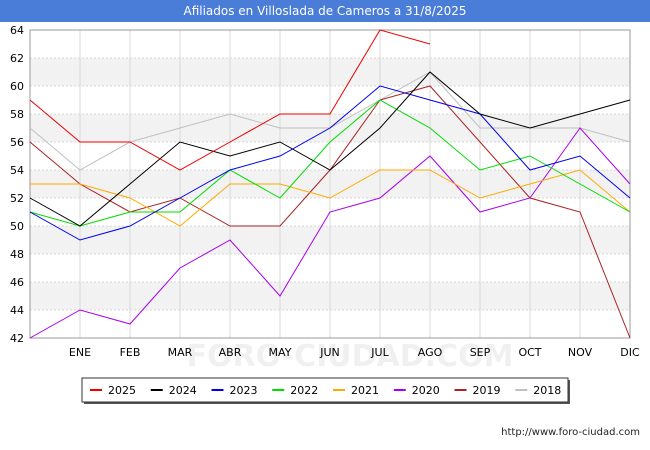  What do you see at coordinates (426, 390) in the screenshot?
I see `legend-label-2020: 2020` at bounding box center [426, 390].